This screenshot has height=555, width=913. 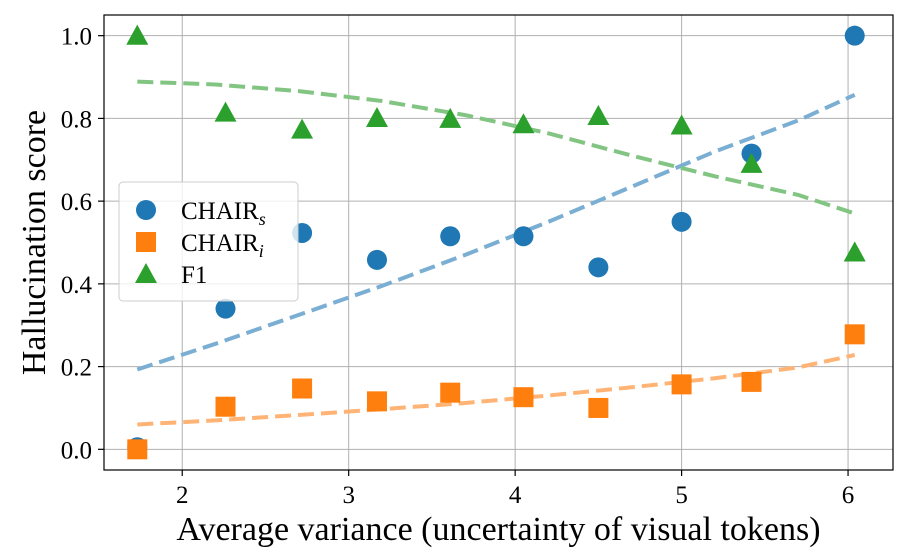 What do you see at coordinates (34, 242) in the screenshot?
I see `y-axis-label: Hallucination score` at bounding box center [34, 242].